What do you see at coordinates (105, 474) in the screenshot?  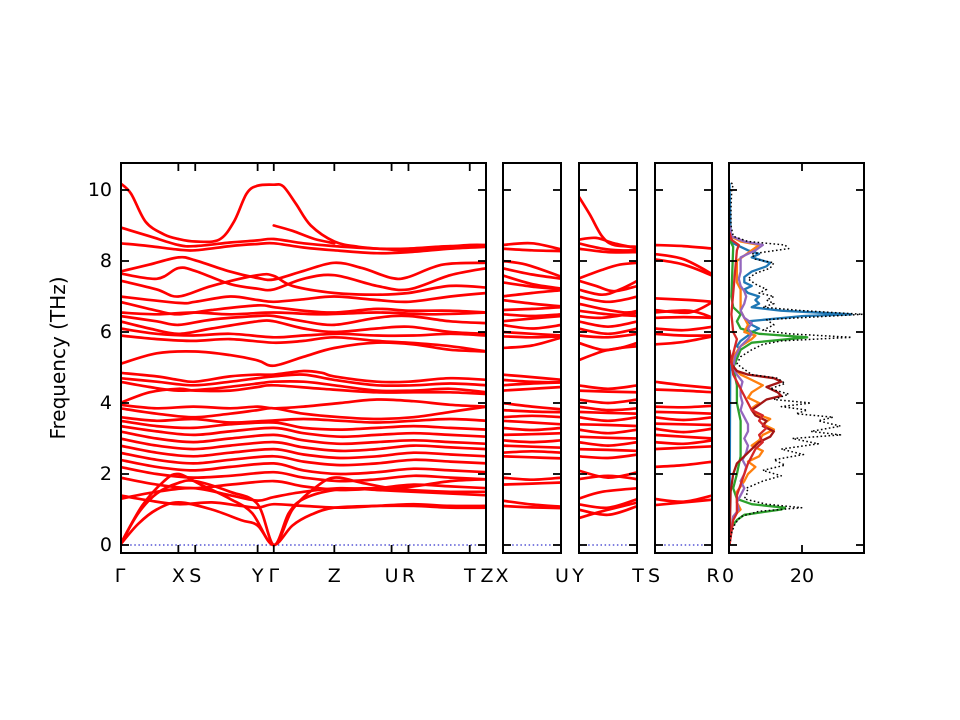 I see `y-tick-label-2: 2` at bounding box center [105, 474].